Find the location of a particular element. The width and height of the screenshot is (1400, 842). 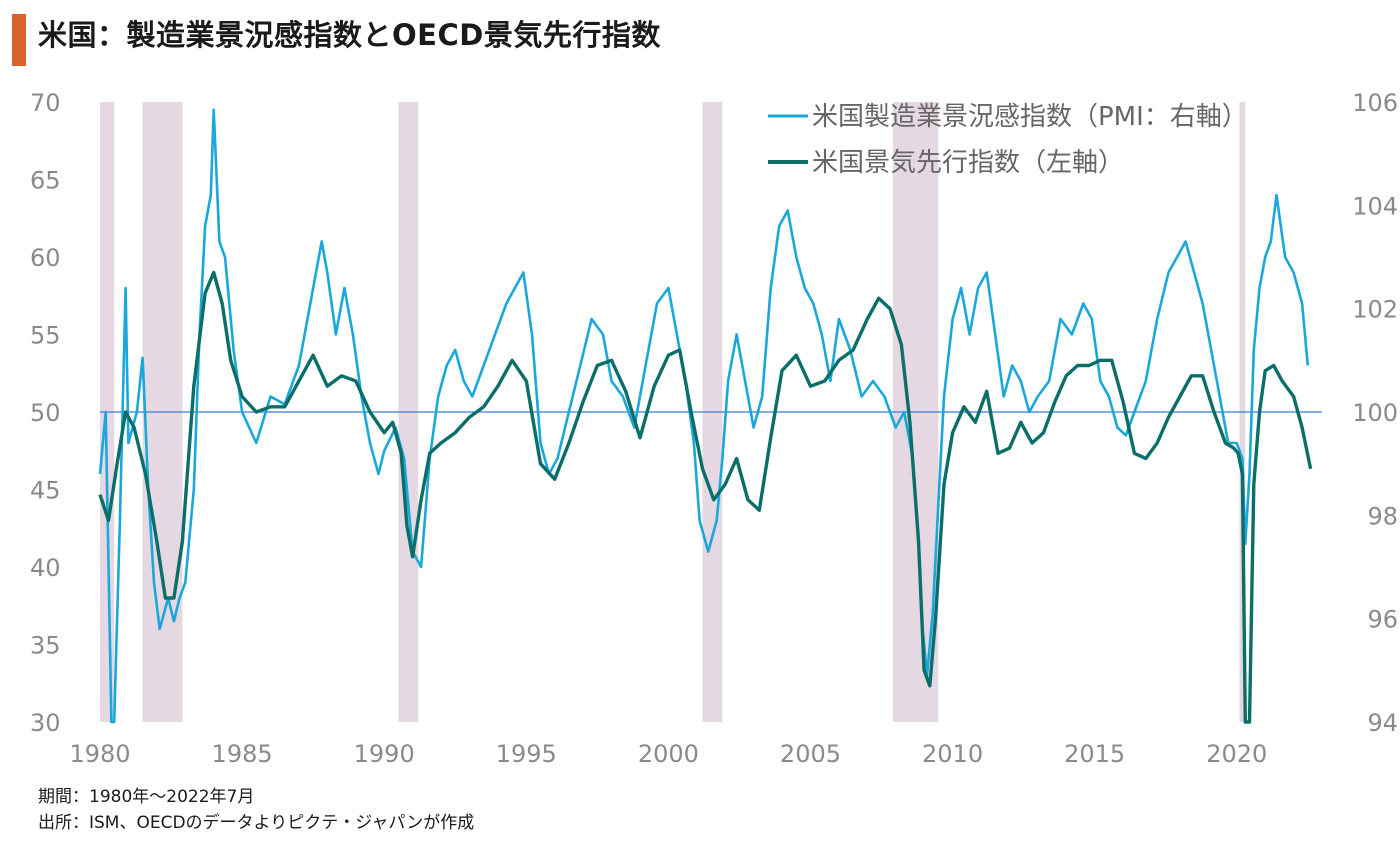

x-tick-1985: 1985 is located at coordinates (242, 754).